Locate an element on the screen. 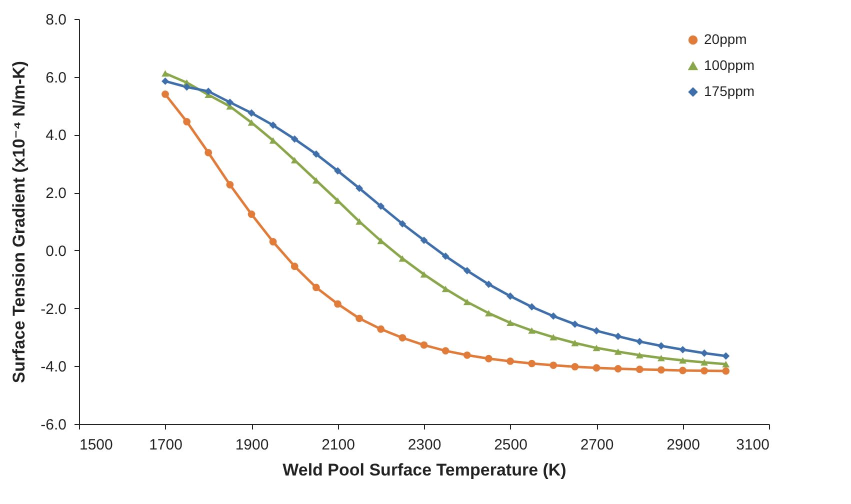 The height and width of the screenshot is (504, 851). x-tick-label: 1900 is located at coordinates (252, 445).